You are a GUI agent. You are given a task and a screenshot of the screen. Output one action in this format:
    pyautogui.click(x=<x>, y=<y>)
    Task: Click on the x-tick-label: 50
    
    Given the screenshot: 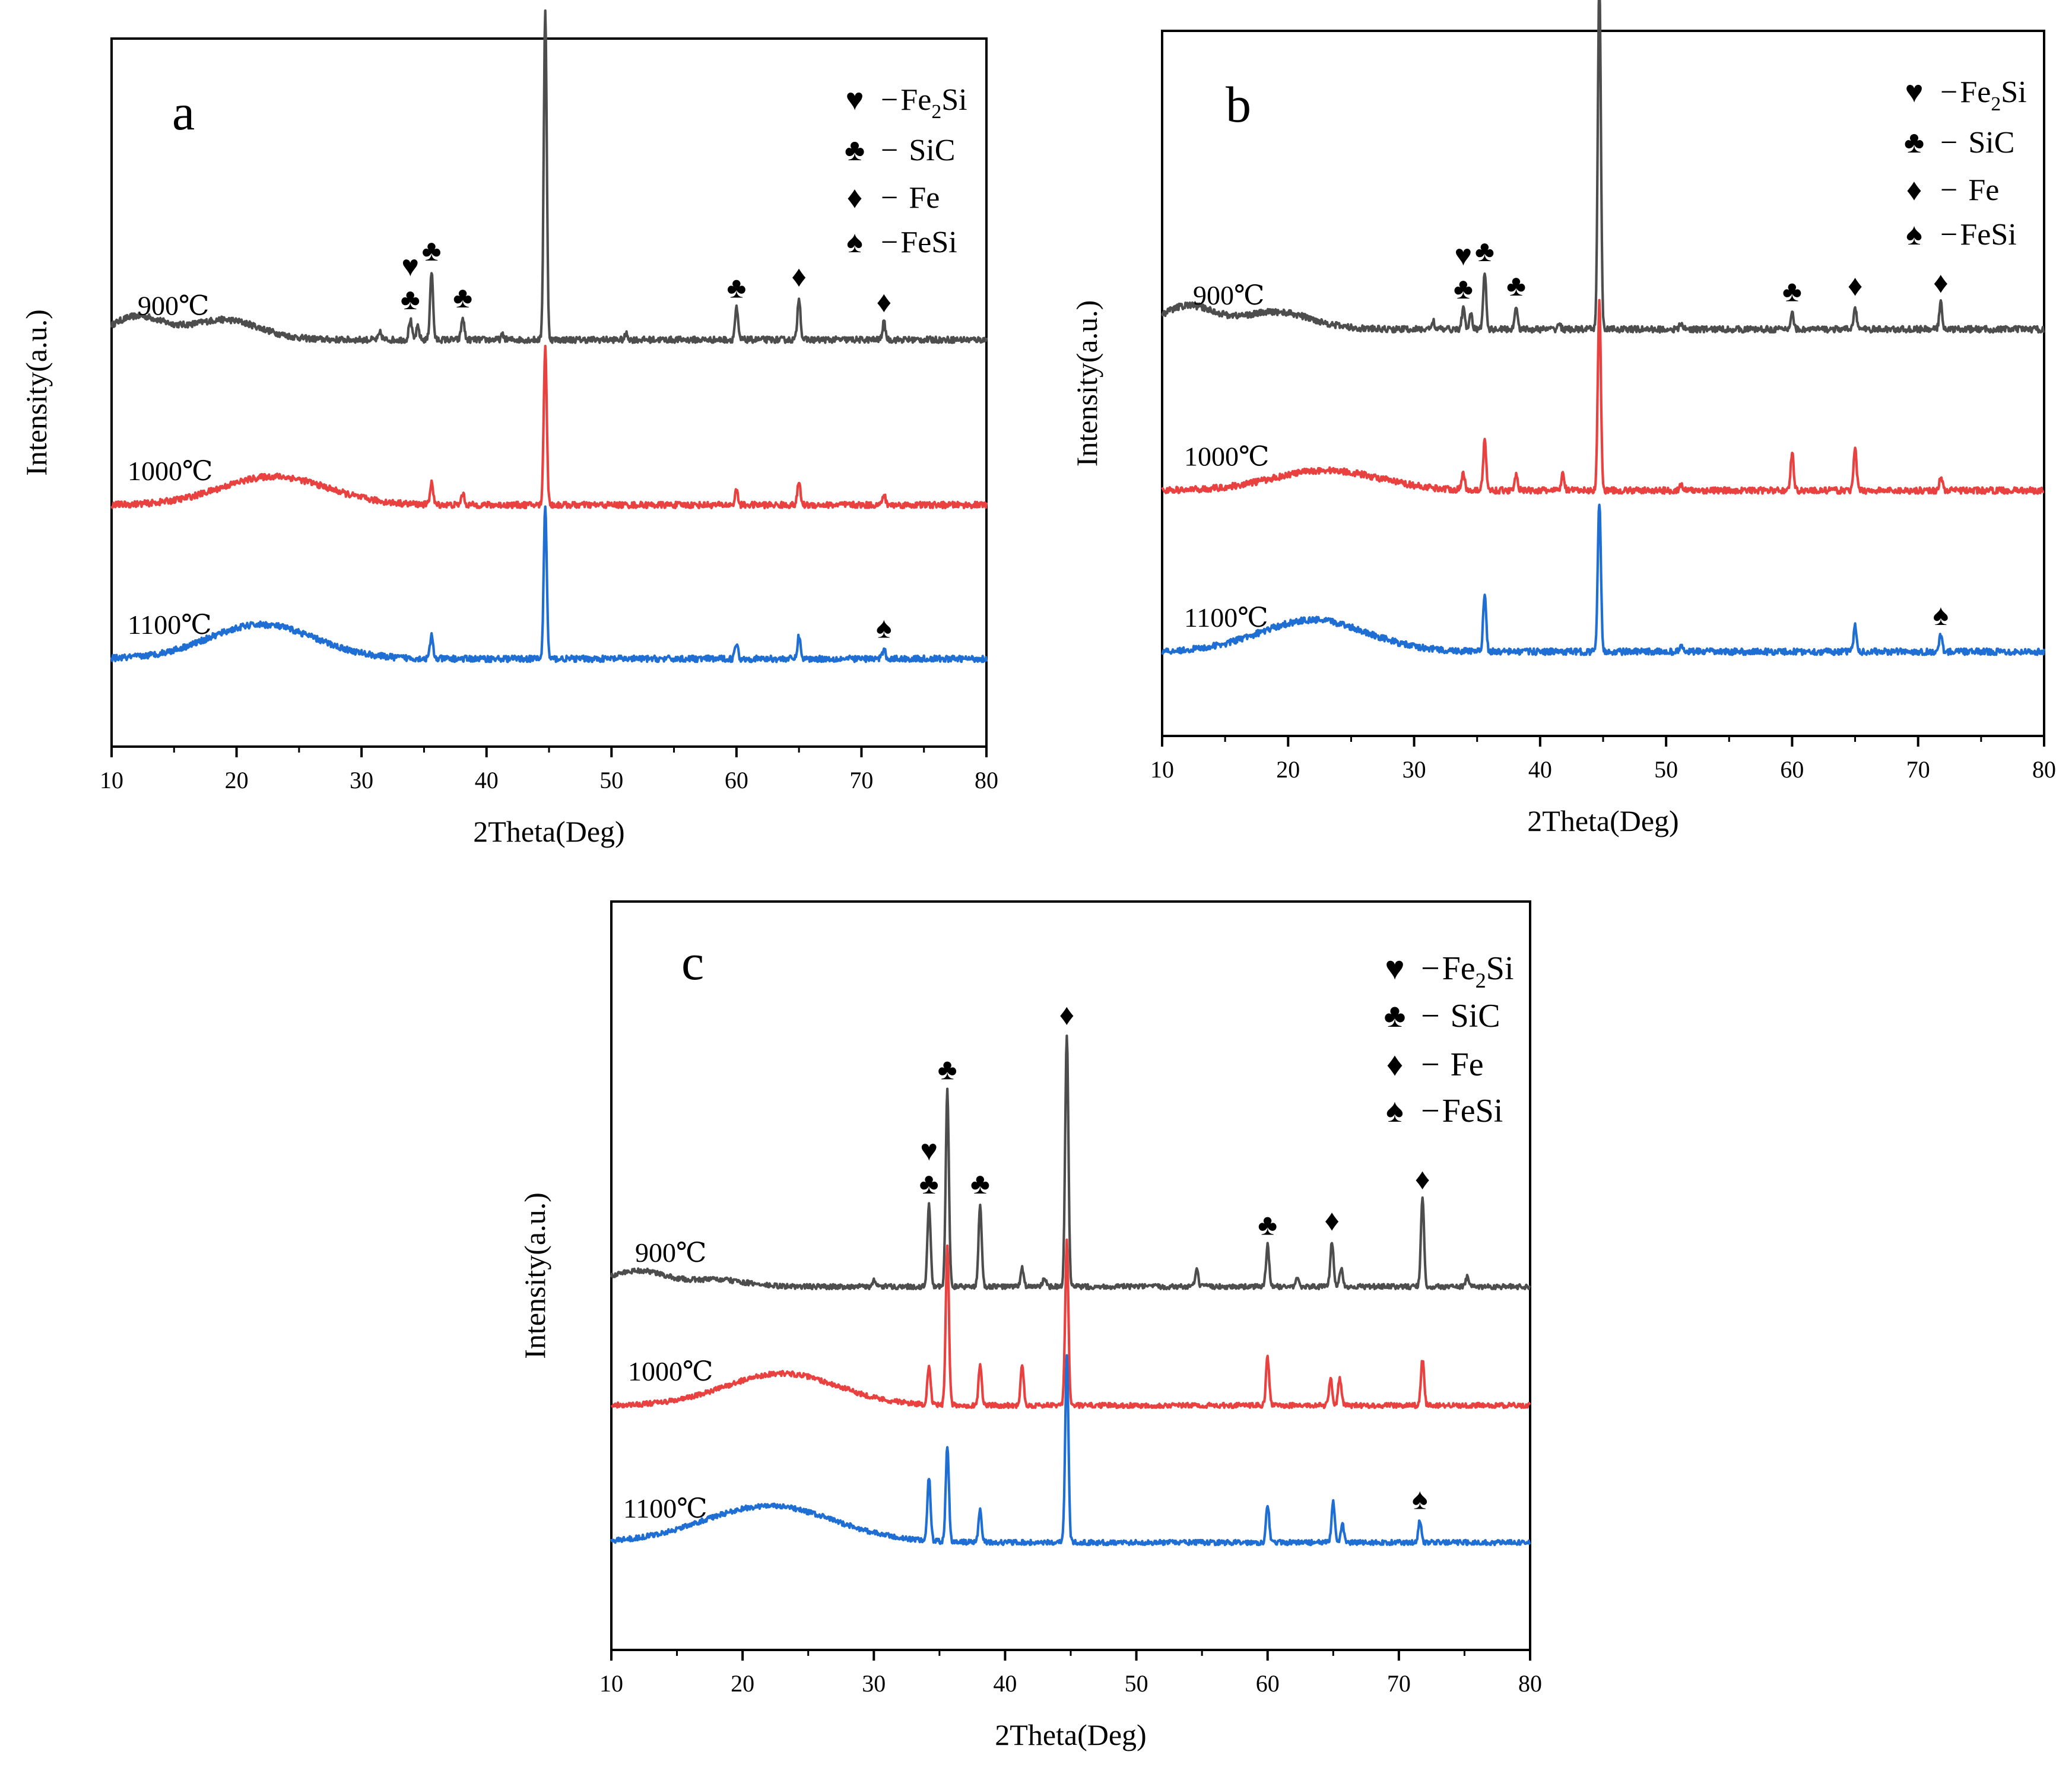 What is the action you would take?
    pyautogui.click(x=1666, y=769)
    